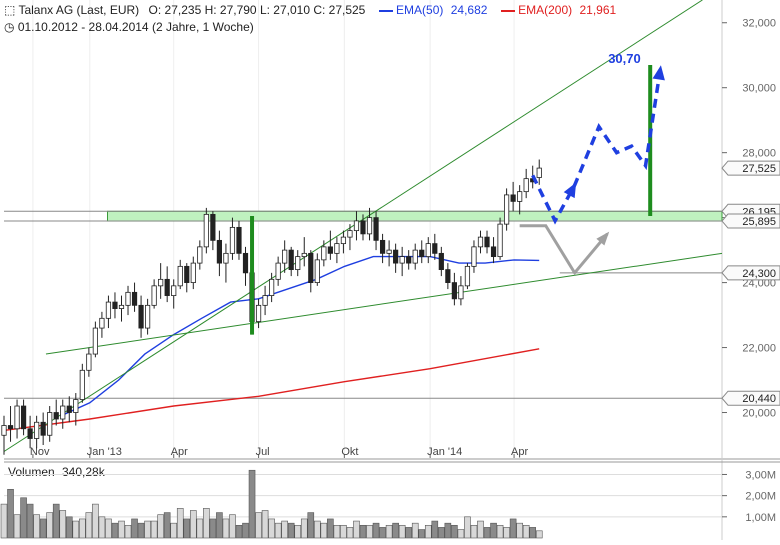 This screenshot has width=780, height=545. Describe the element at coordinates (658, 73) in the screenshot. I see `projection-arrow-head-end` at that location.